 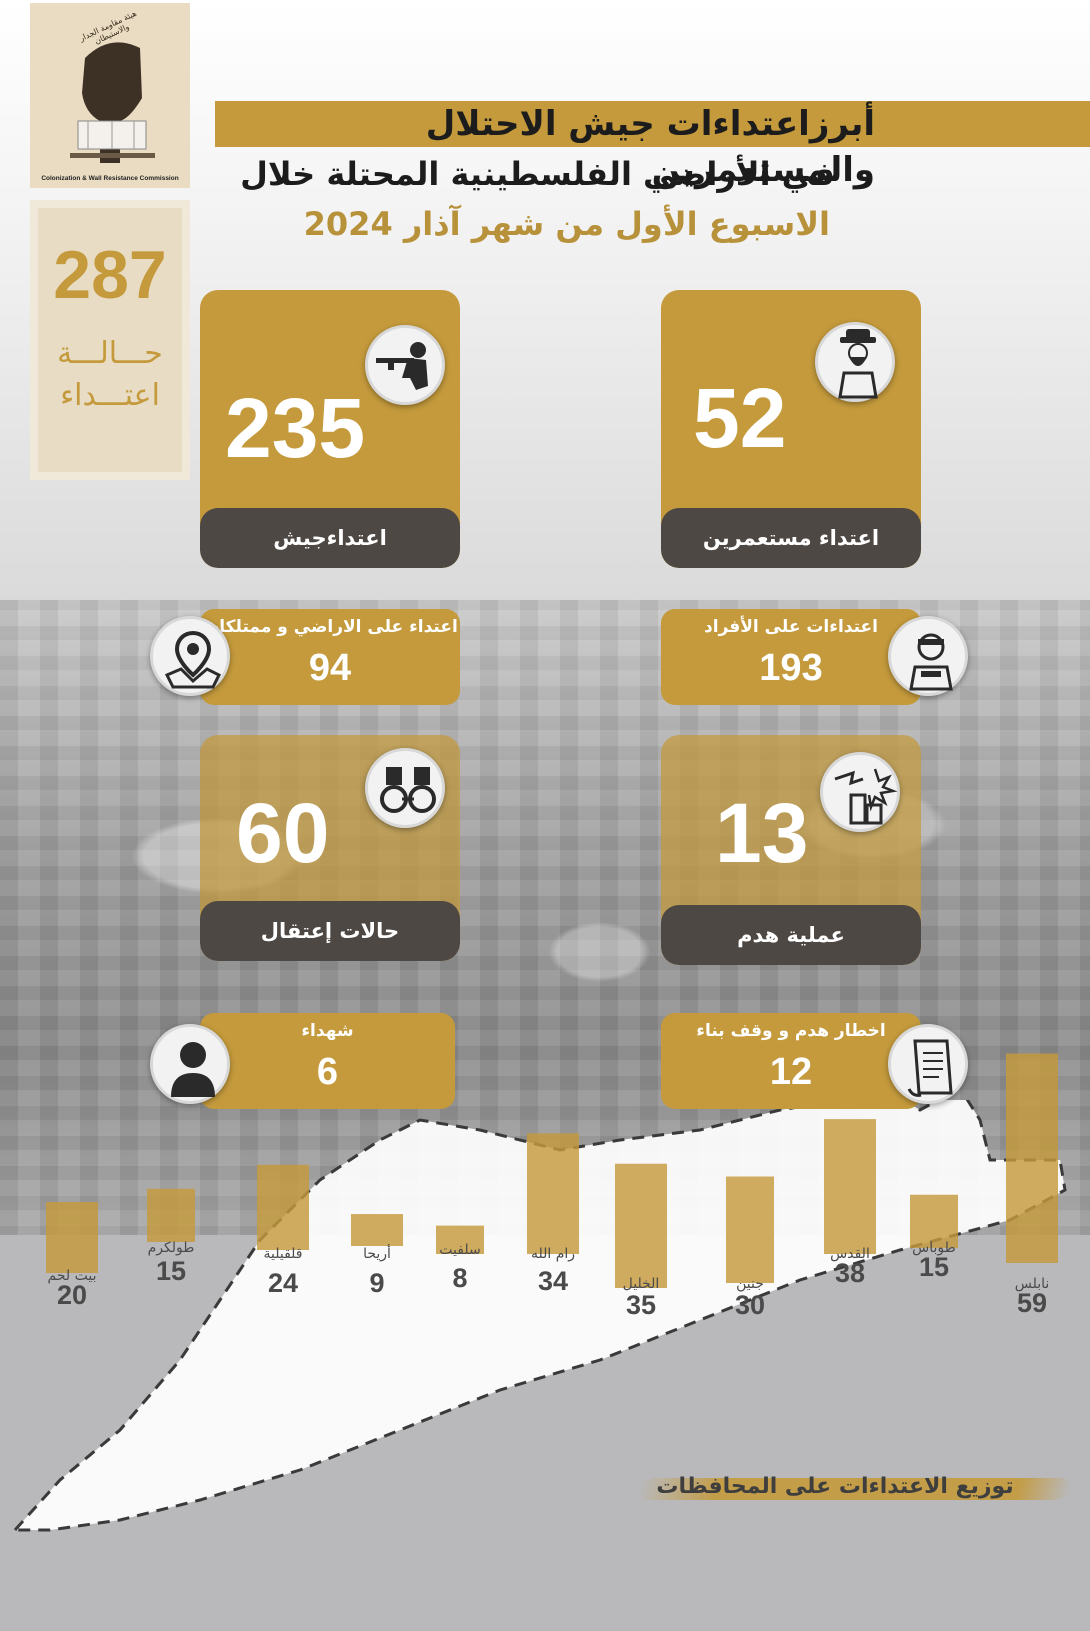 I want to click on demolition-number: 13, so click(x=762, y=833).